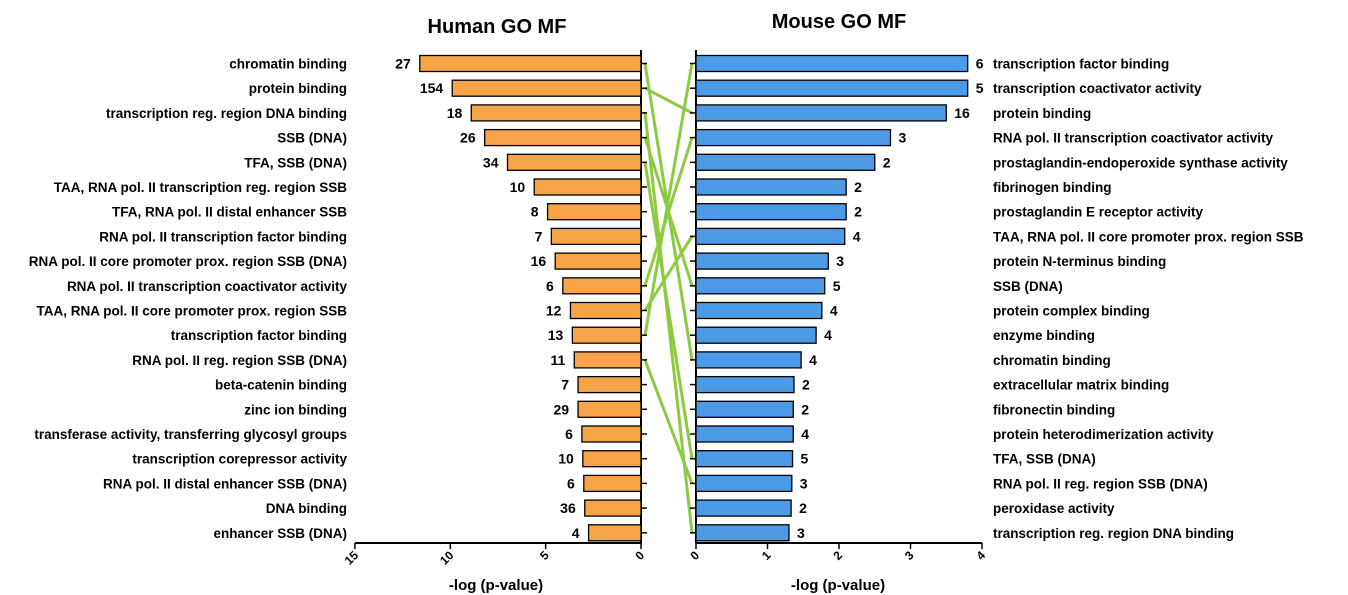  What do you see at coordinates (295, 409) in the screenshot?
I see `human-category-label: zinc ion binding` at bounding box center [295, 409].